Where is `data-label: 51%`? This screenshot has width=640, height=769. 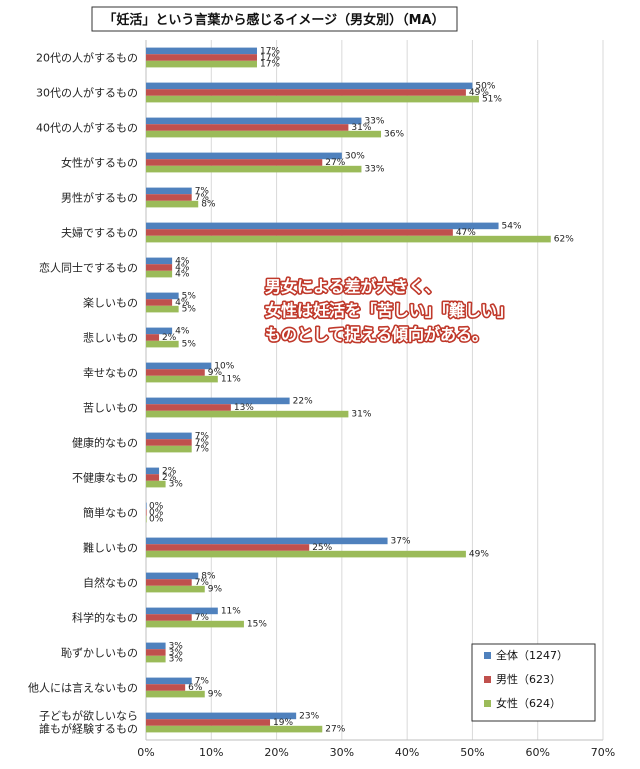 data-label: 51% is located at coordinates (492, 100).